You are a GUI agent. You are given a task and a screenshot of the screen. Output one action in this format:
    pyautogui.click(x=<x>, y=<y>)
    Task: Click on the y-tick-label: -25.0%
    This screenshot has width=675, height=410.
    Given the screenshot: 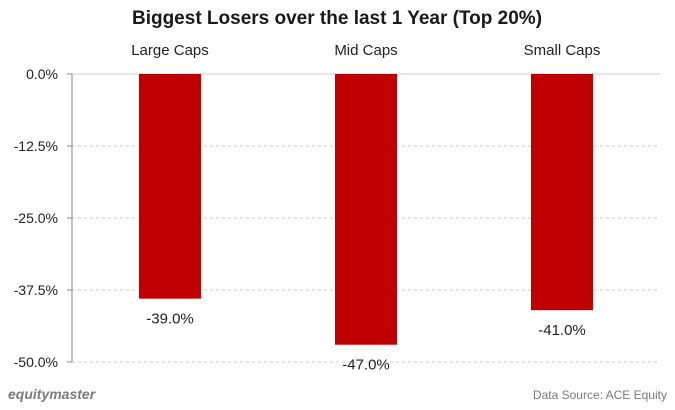 What is the action you would take?
    pyautogui.click(x=36, y=218)
    